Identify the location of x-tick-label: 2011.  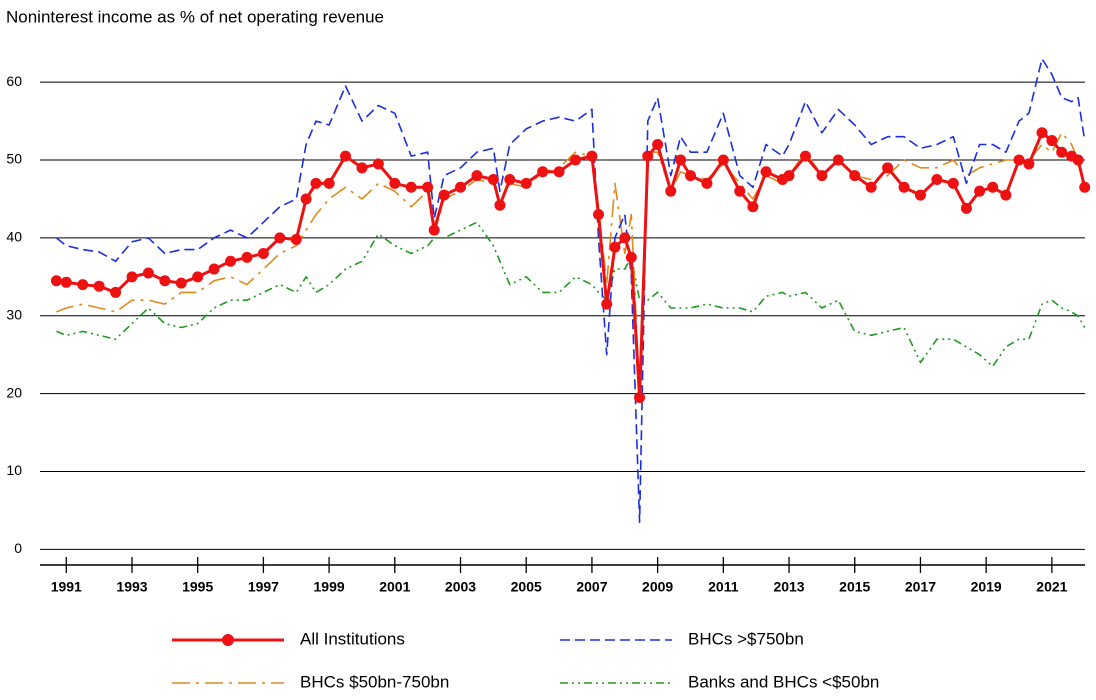
(723, 587).